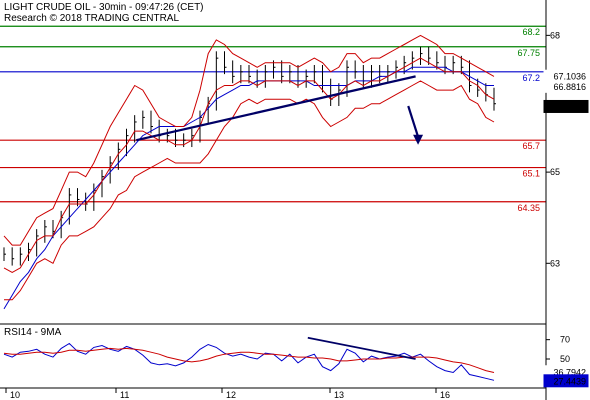 The image size is (590, 400). What do you see at coordinates (124, 395) in the screenshot?
I see `x-tick-label-1: 11` at bounding box center [124, 395].